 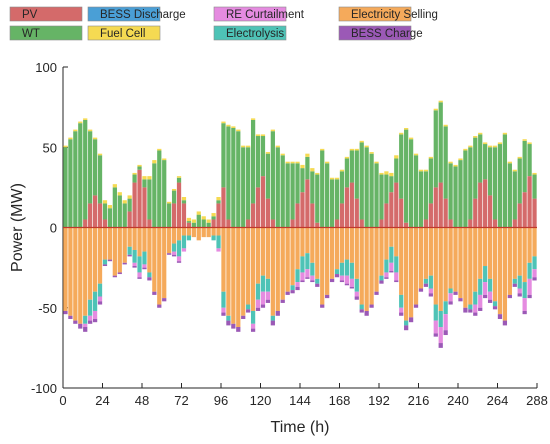 I want to click on legend-swatch-electricity-selling, so click(x=375, y=14).